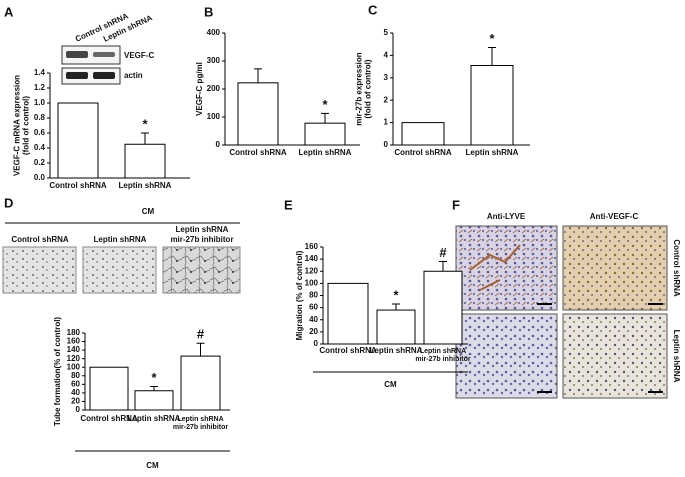 This screenshot has height=477, width=685. I want to click on y-tick-label: 2, so click(386, 99).